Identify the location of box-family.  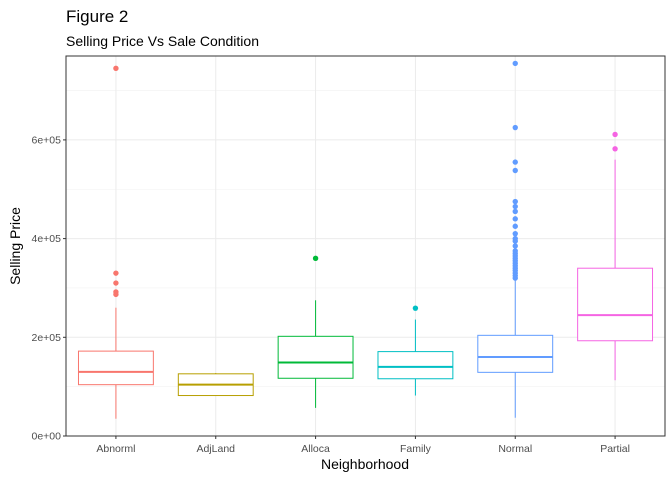
(415, 350).